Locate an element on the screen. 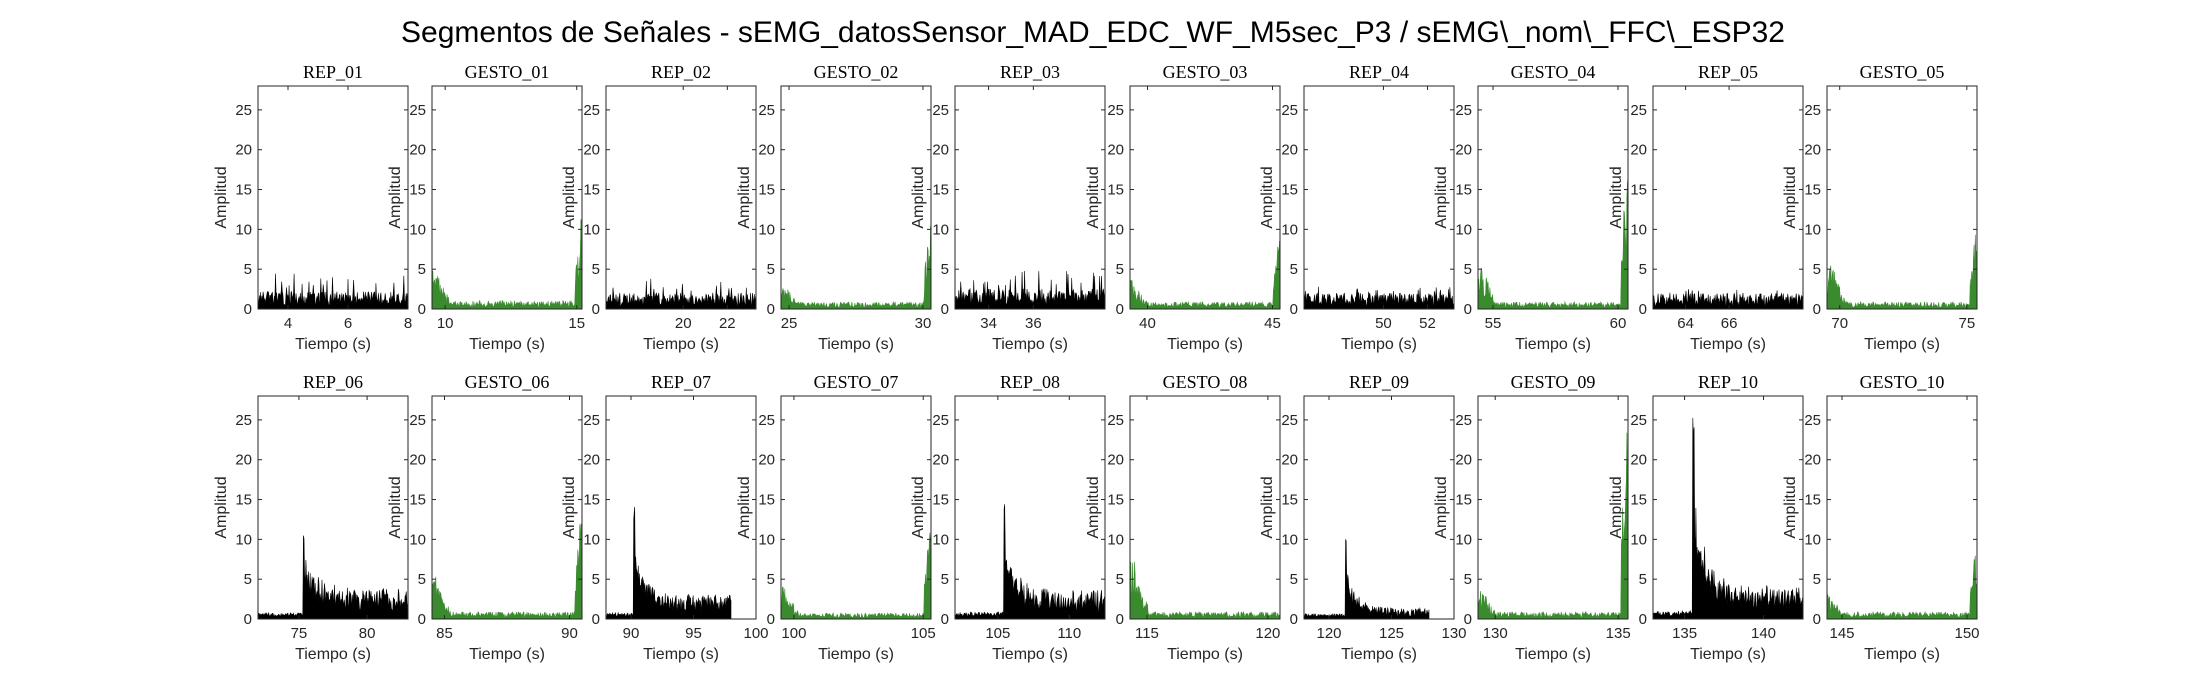  subplot-title: REP_09 is located at coordinates (1379, 382).